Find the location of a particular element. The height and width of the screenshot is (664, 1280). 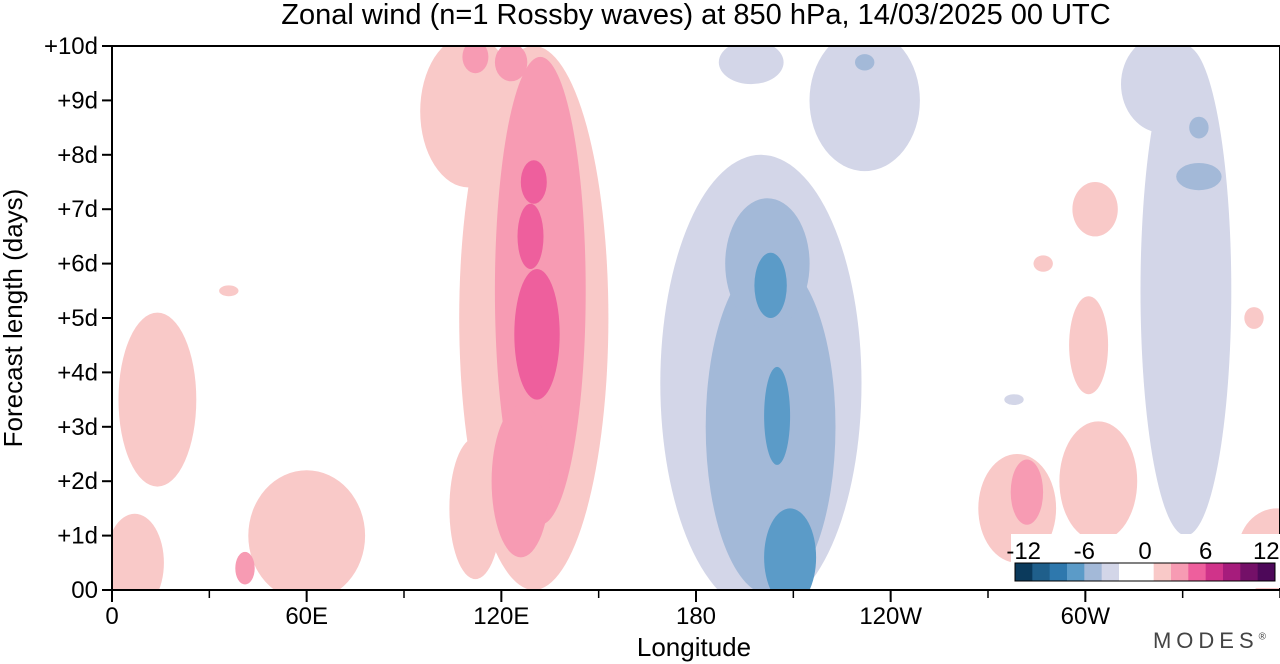

y-tick-label: 00 is located at coordinates (84, 590).